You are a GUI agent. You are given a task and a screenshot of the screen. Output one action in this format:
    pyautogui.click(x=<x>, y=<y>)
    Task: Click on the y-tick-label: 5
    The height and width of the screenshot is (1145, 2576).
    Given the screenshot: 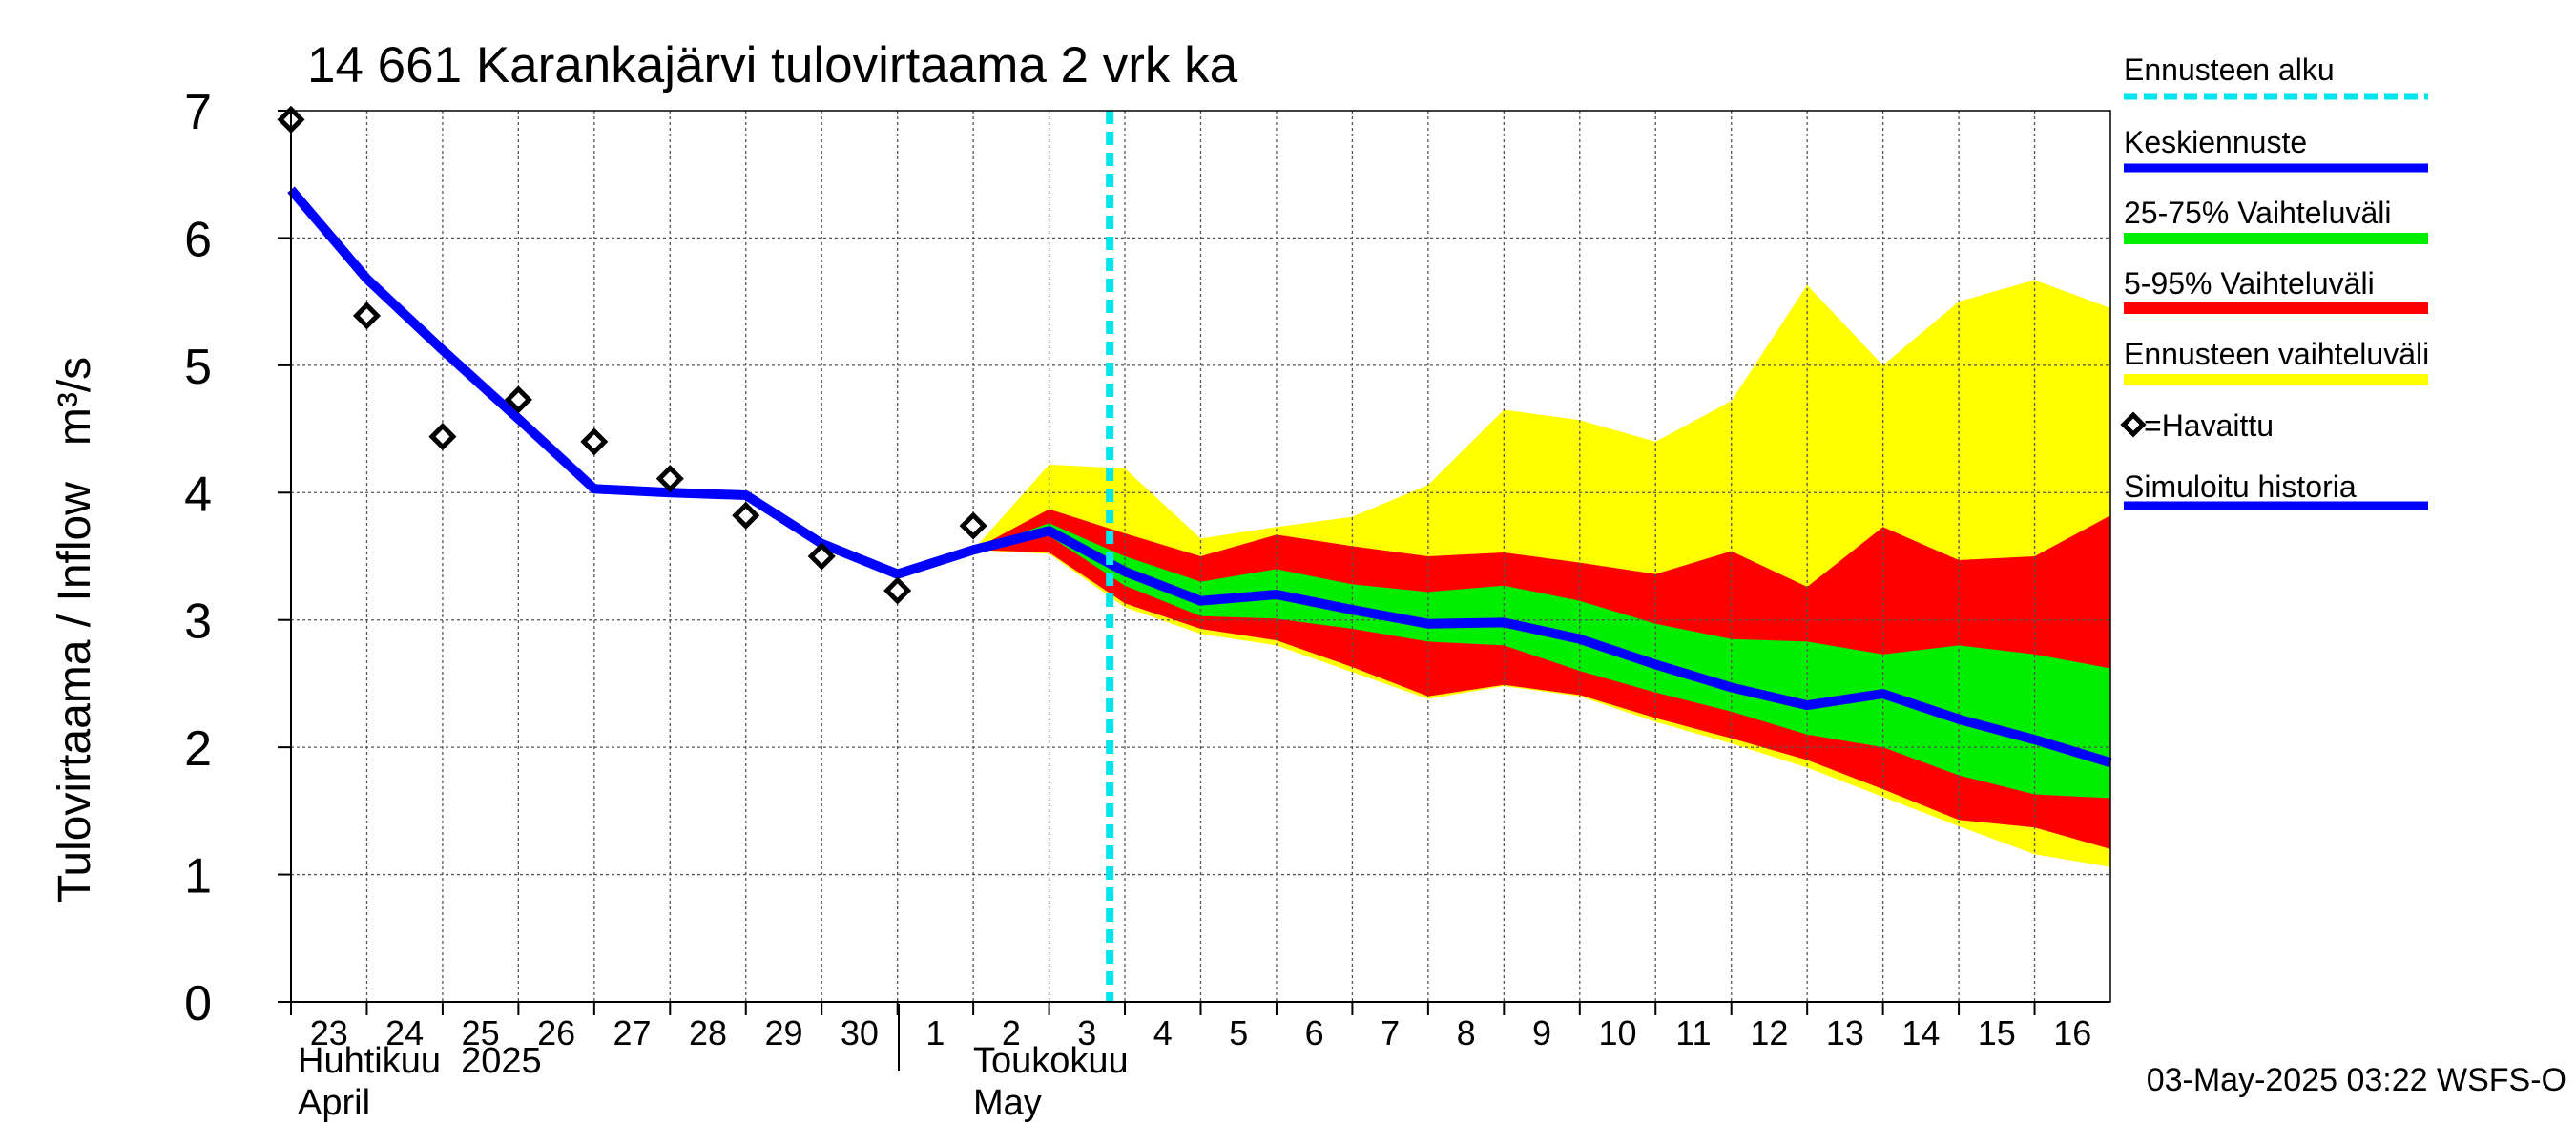 What is the action you would take?
    pyautogui.click(x=198, y=367)
    